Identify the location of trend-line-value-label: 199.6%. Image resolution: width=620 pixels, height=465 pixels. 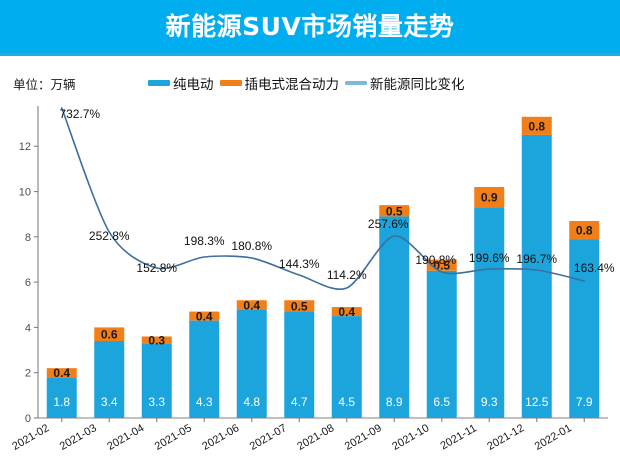
(489, 258).